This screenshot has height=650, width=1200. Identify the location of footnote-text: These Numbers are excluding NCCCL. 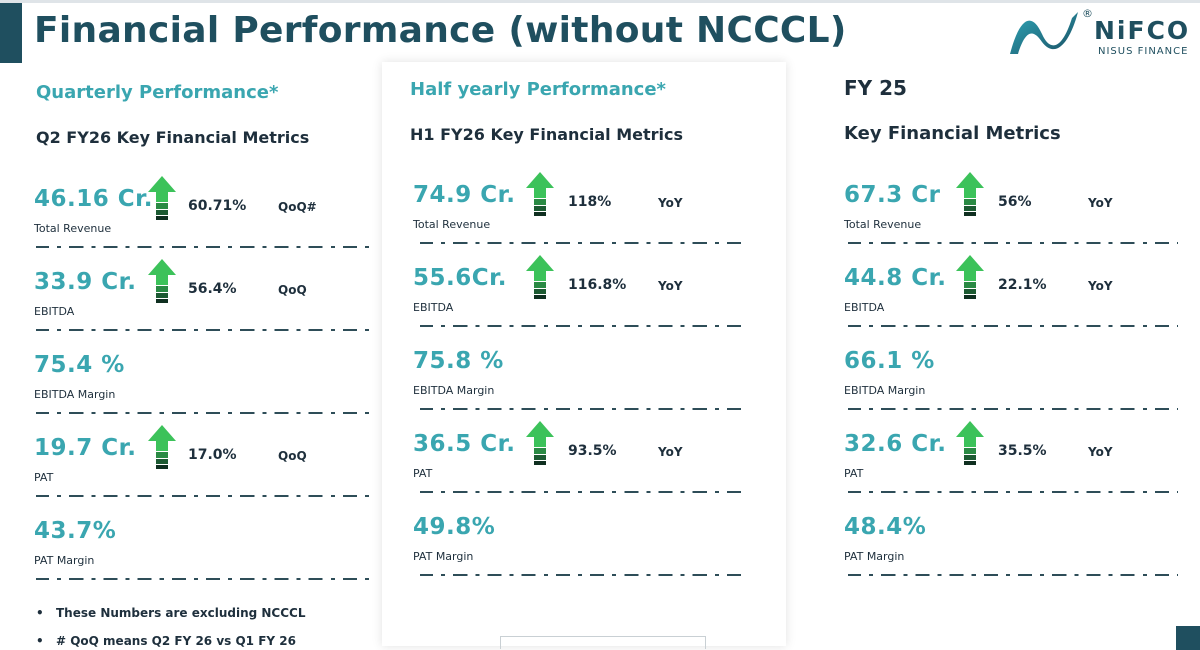
(181, 613).